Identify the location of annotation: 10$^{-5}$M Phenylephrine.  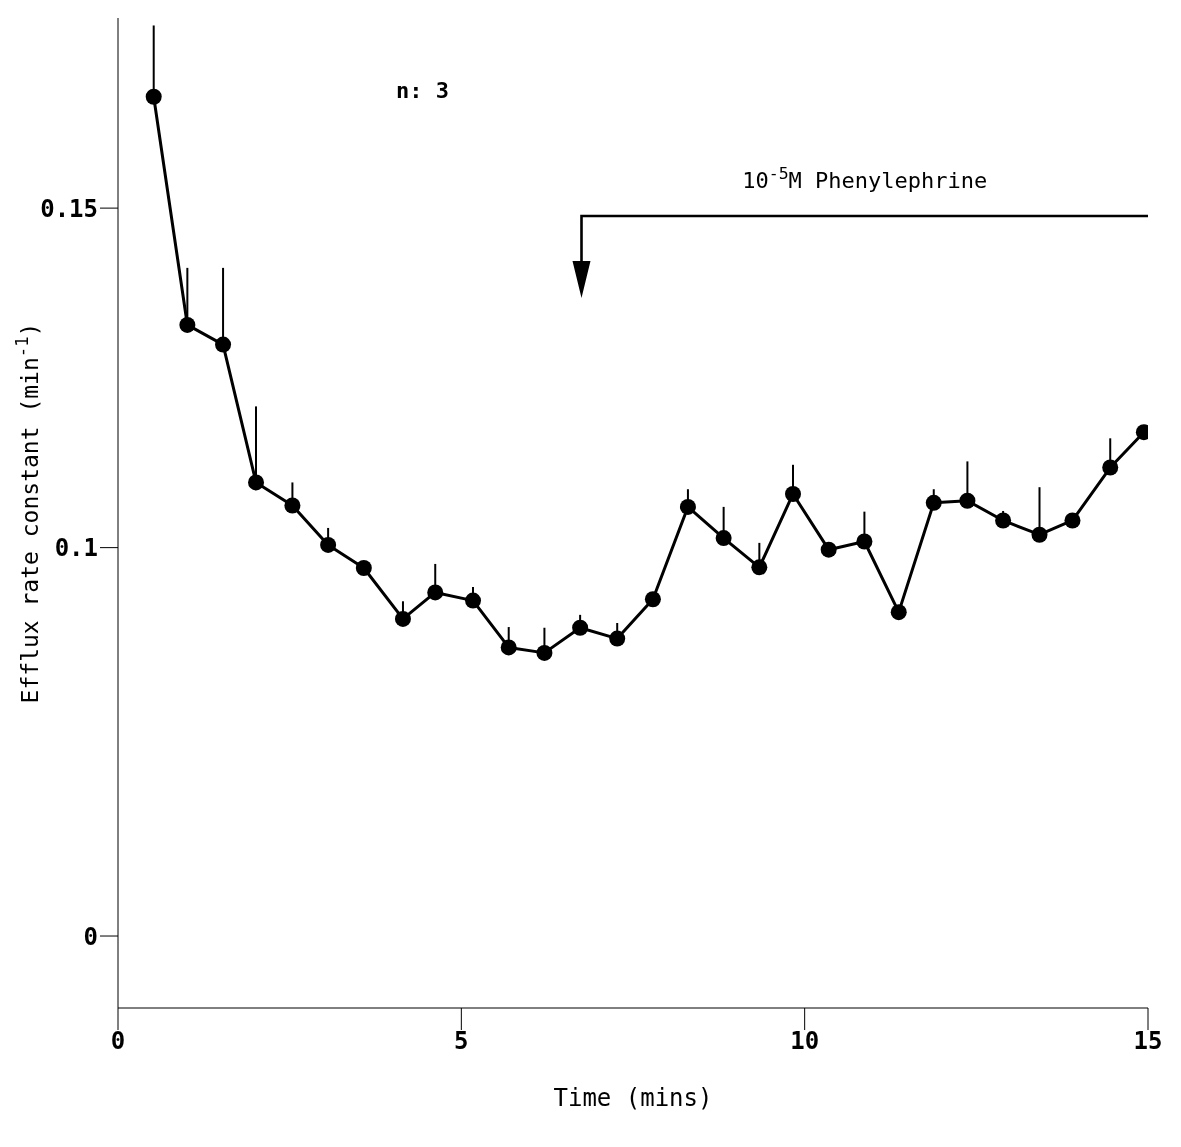
(865, 178).